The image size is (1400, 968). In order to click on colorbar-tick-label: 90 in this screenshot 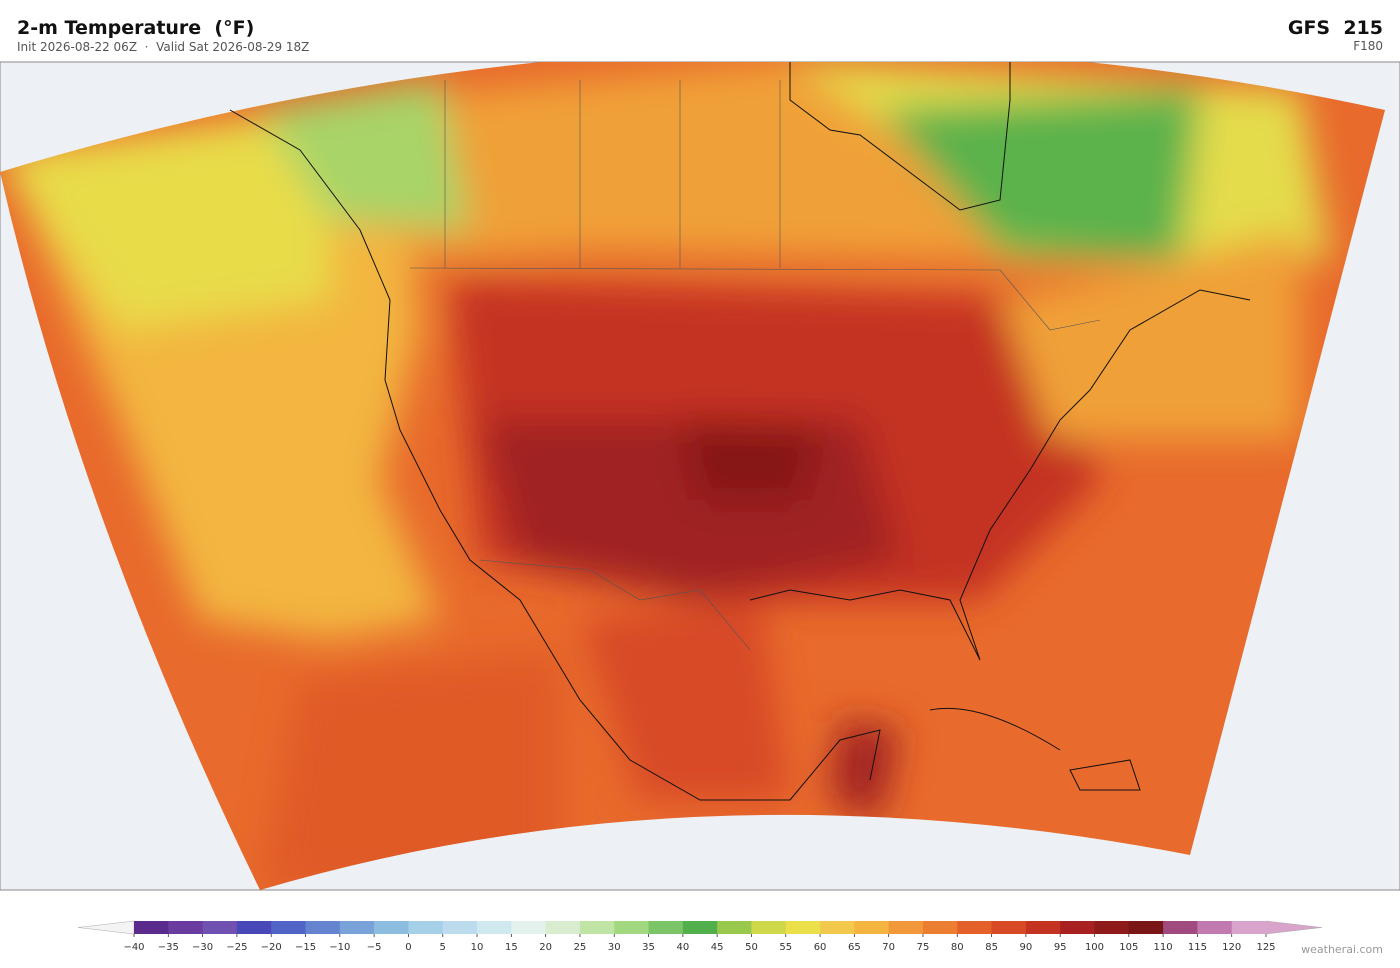, I will do `click(1026, 947)`.